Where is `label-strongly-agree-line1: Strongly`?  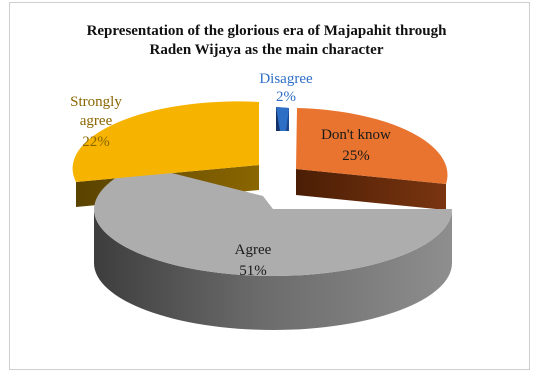 label-strongly-agree-line1: Strongly is located at coordinates (96, 102).